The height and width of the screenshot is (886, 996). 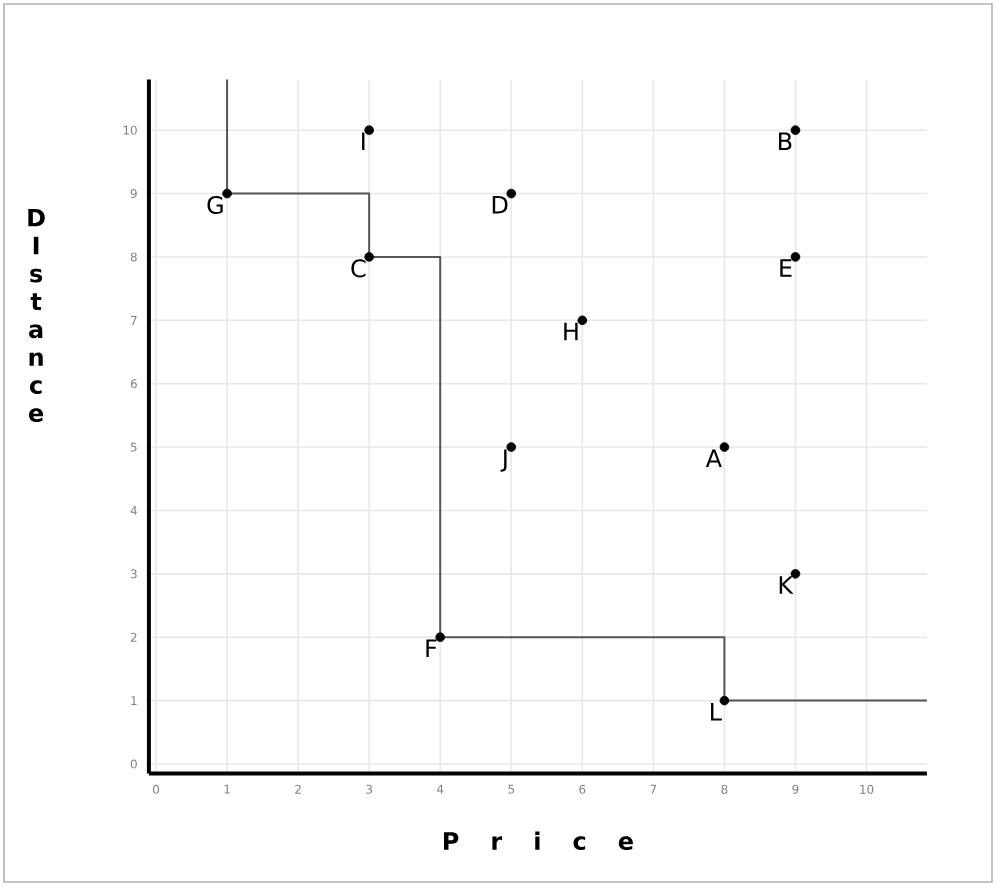 I want to click on annotation: D, so click(x=500, y=204).